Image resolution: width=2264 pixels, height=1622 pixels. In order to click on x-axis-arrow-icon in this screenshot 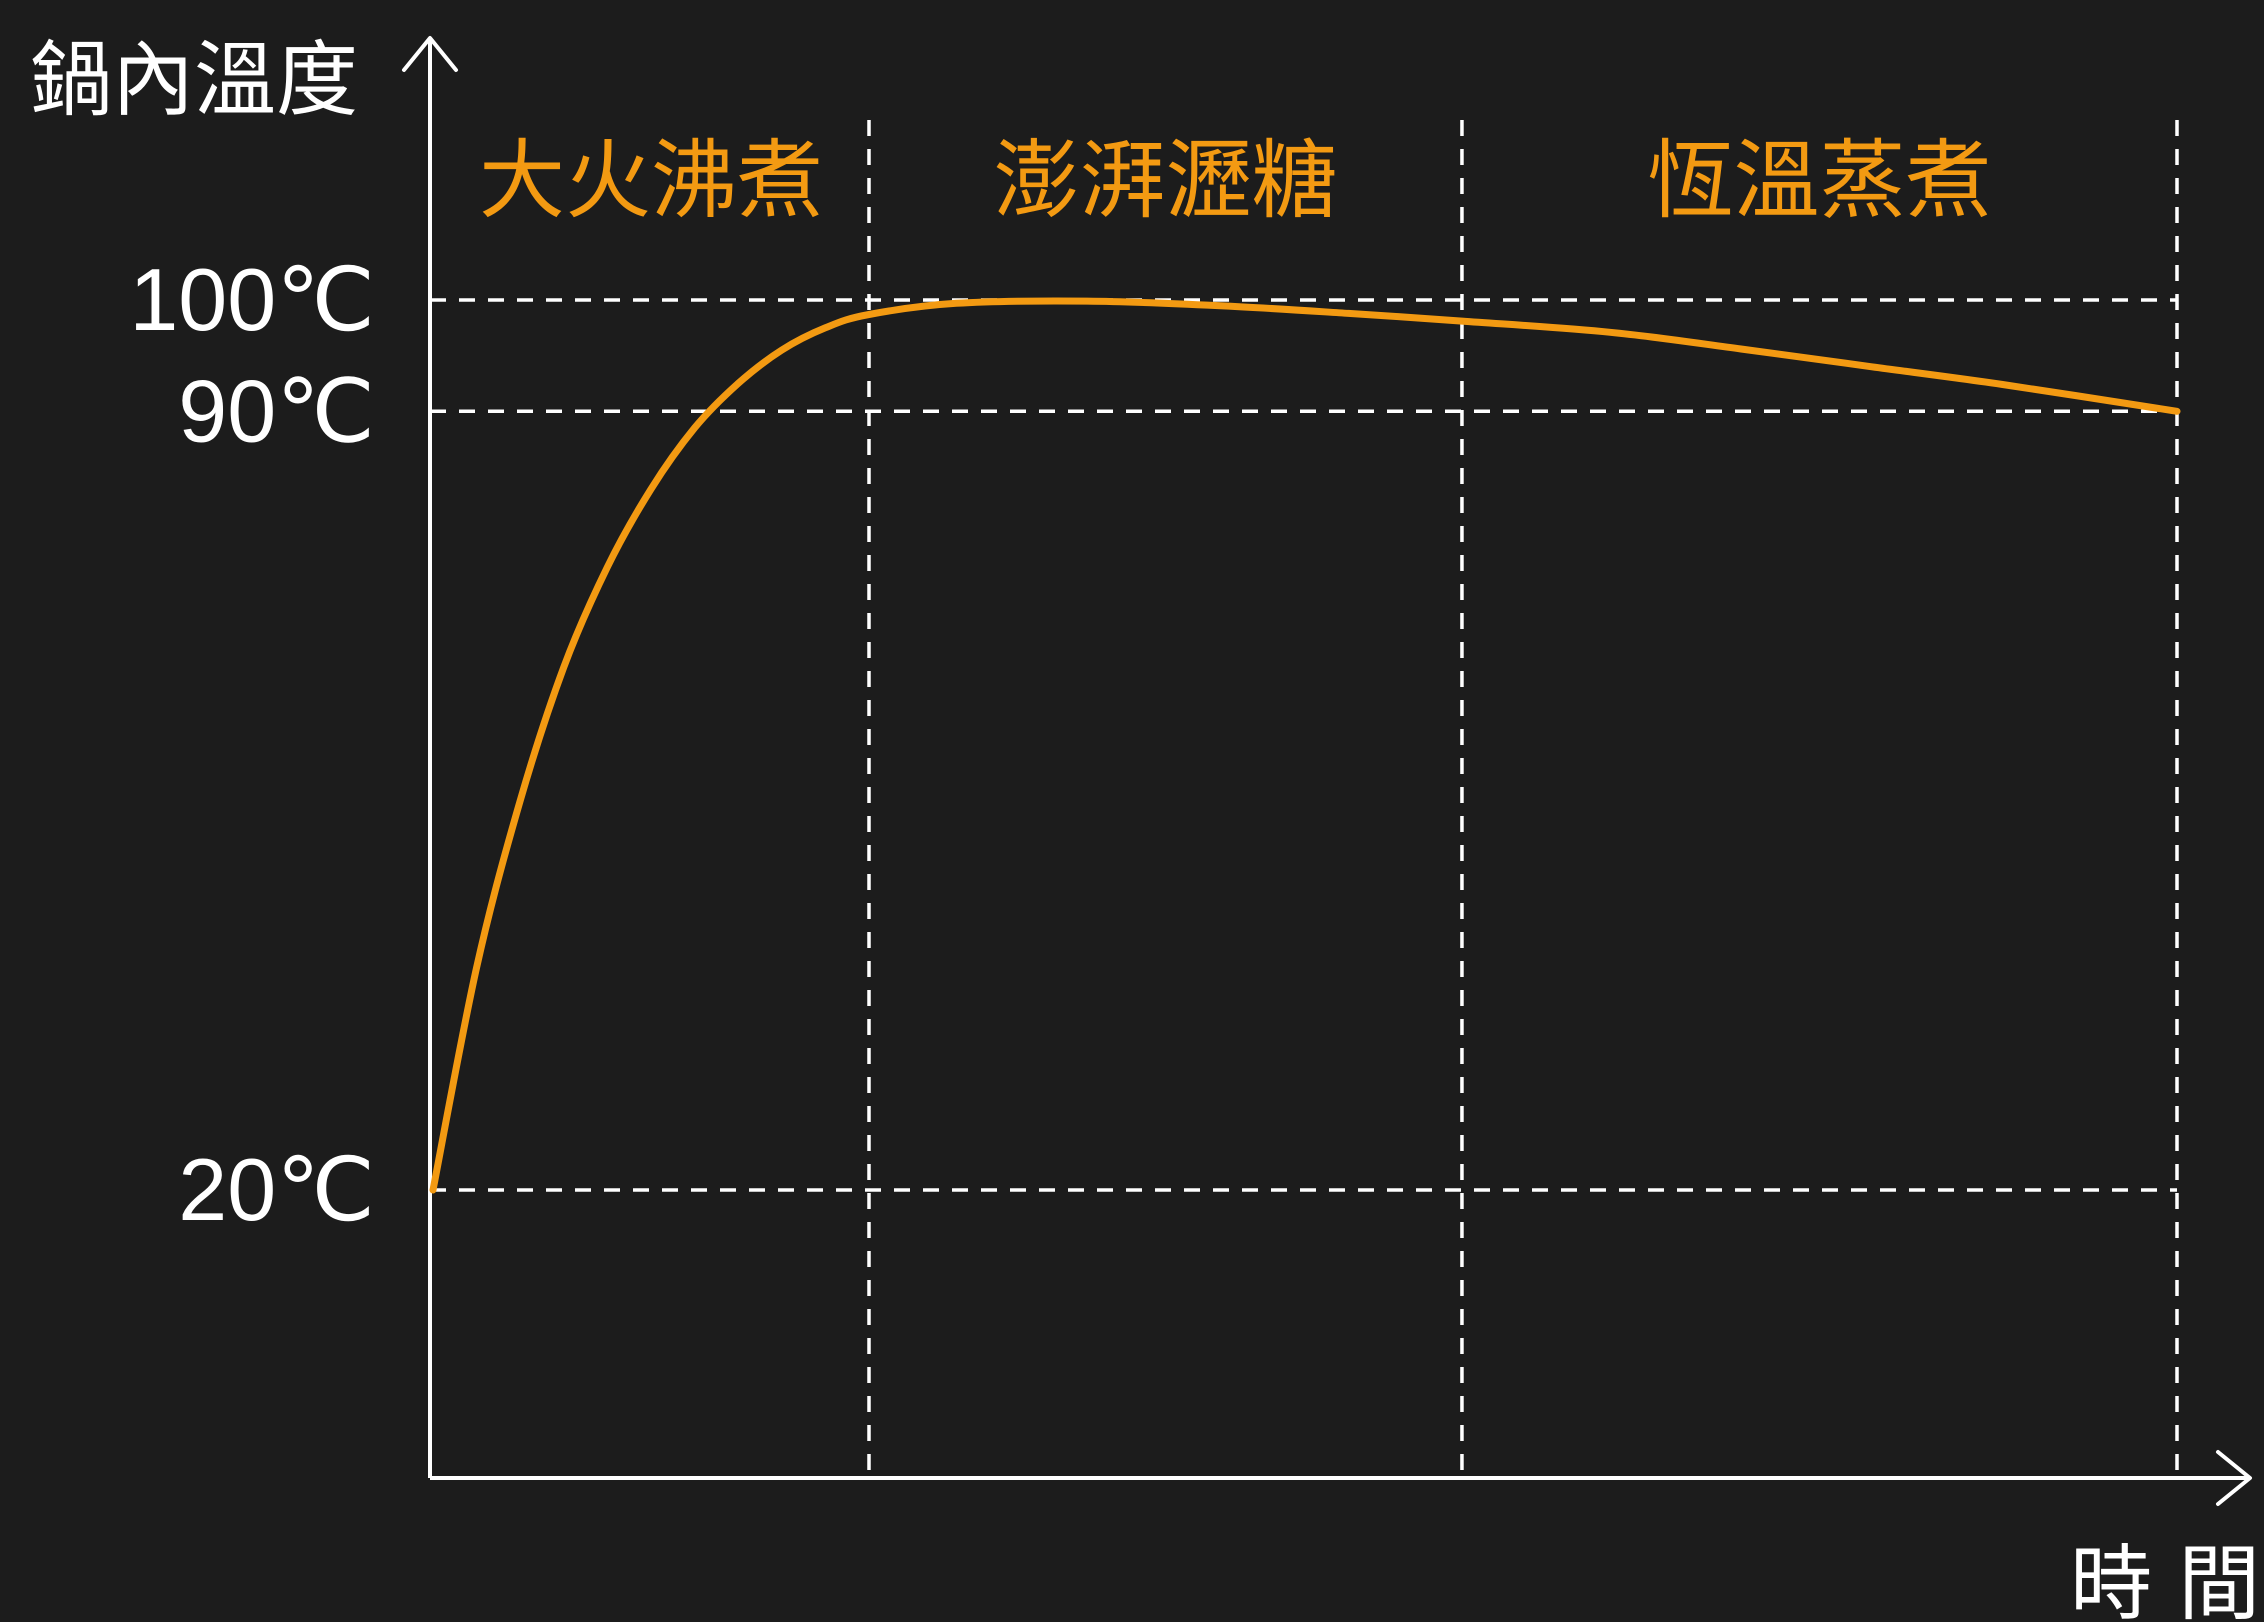, I will do `click(2234, 1478)`.